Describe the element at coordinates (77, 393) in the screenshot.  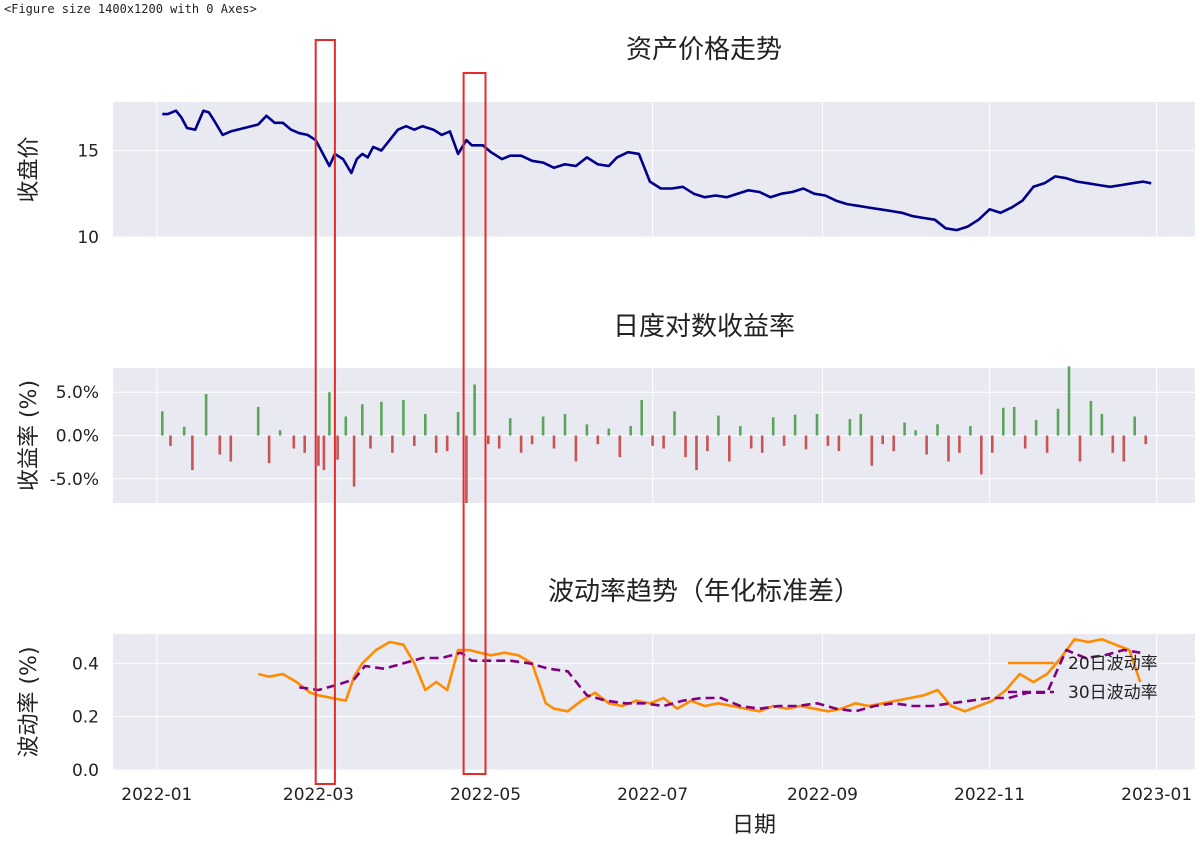
I see `y-tick-label: 5.0%` at that location.